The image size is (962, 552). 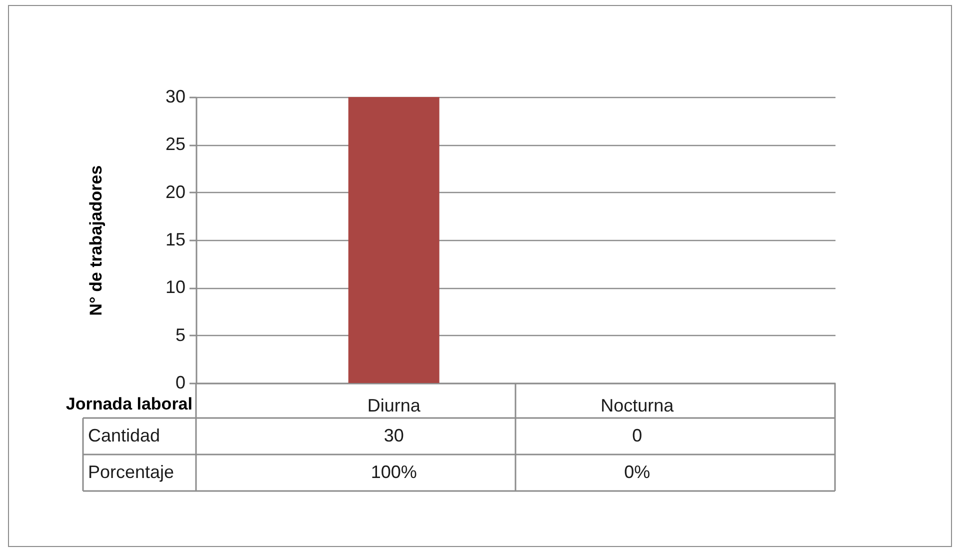 What do you see at coordinates (637, 472) in the screenshot?
I see `text: 0%` at bounding box center [637, 472].